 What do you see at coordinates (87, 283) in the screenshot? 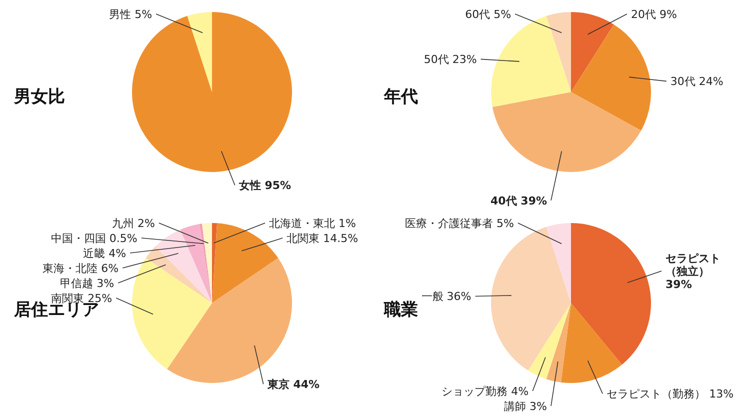
I see `slice-label: 甲信越 3%` at bounding box center [87, 283].